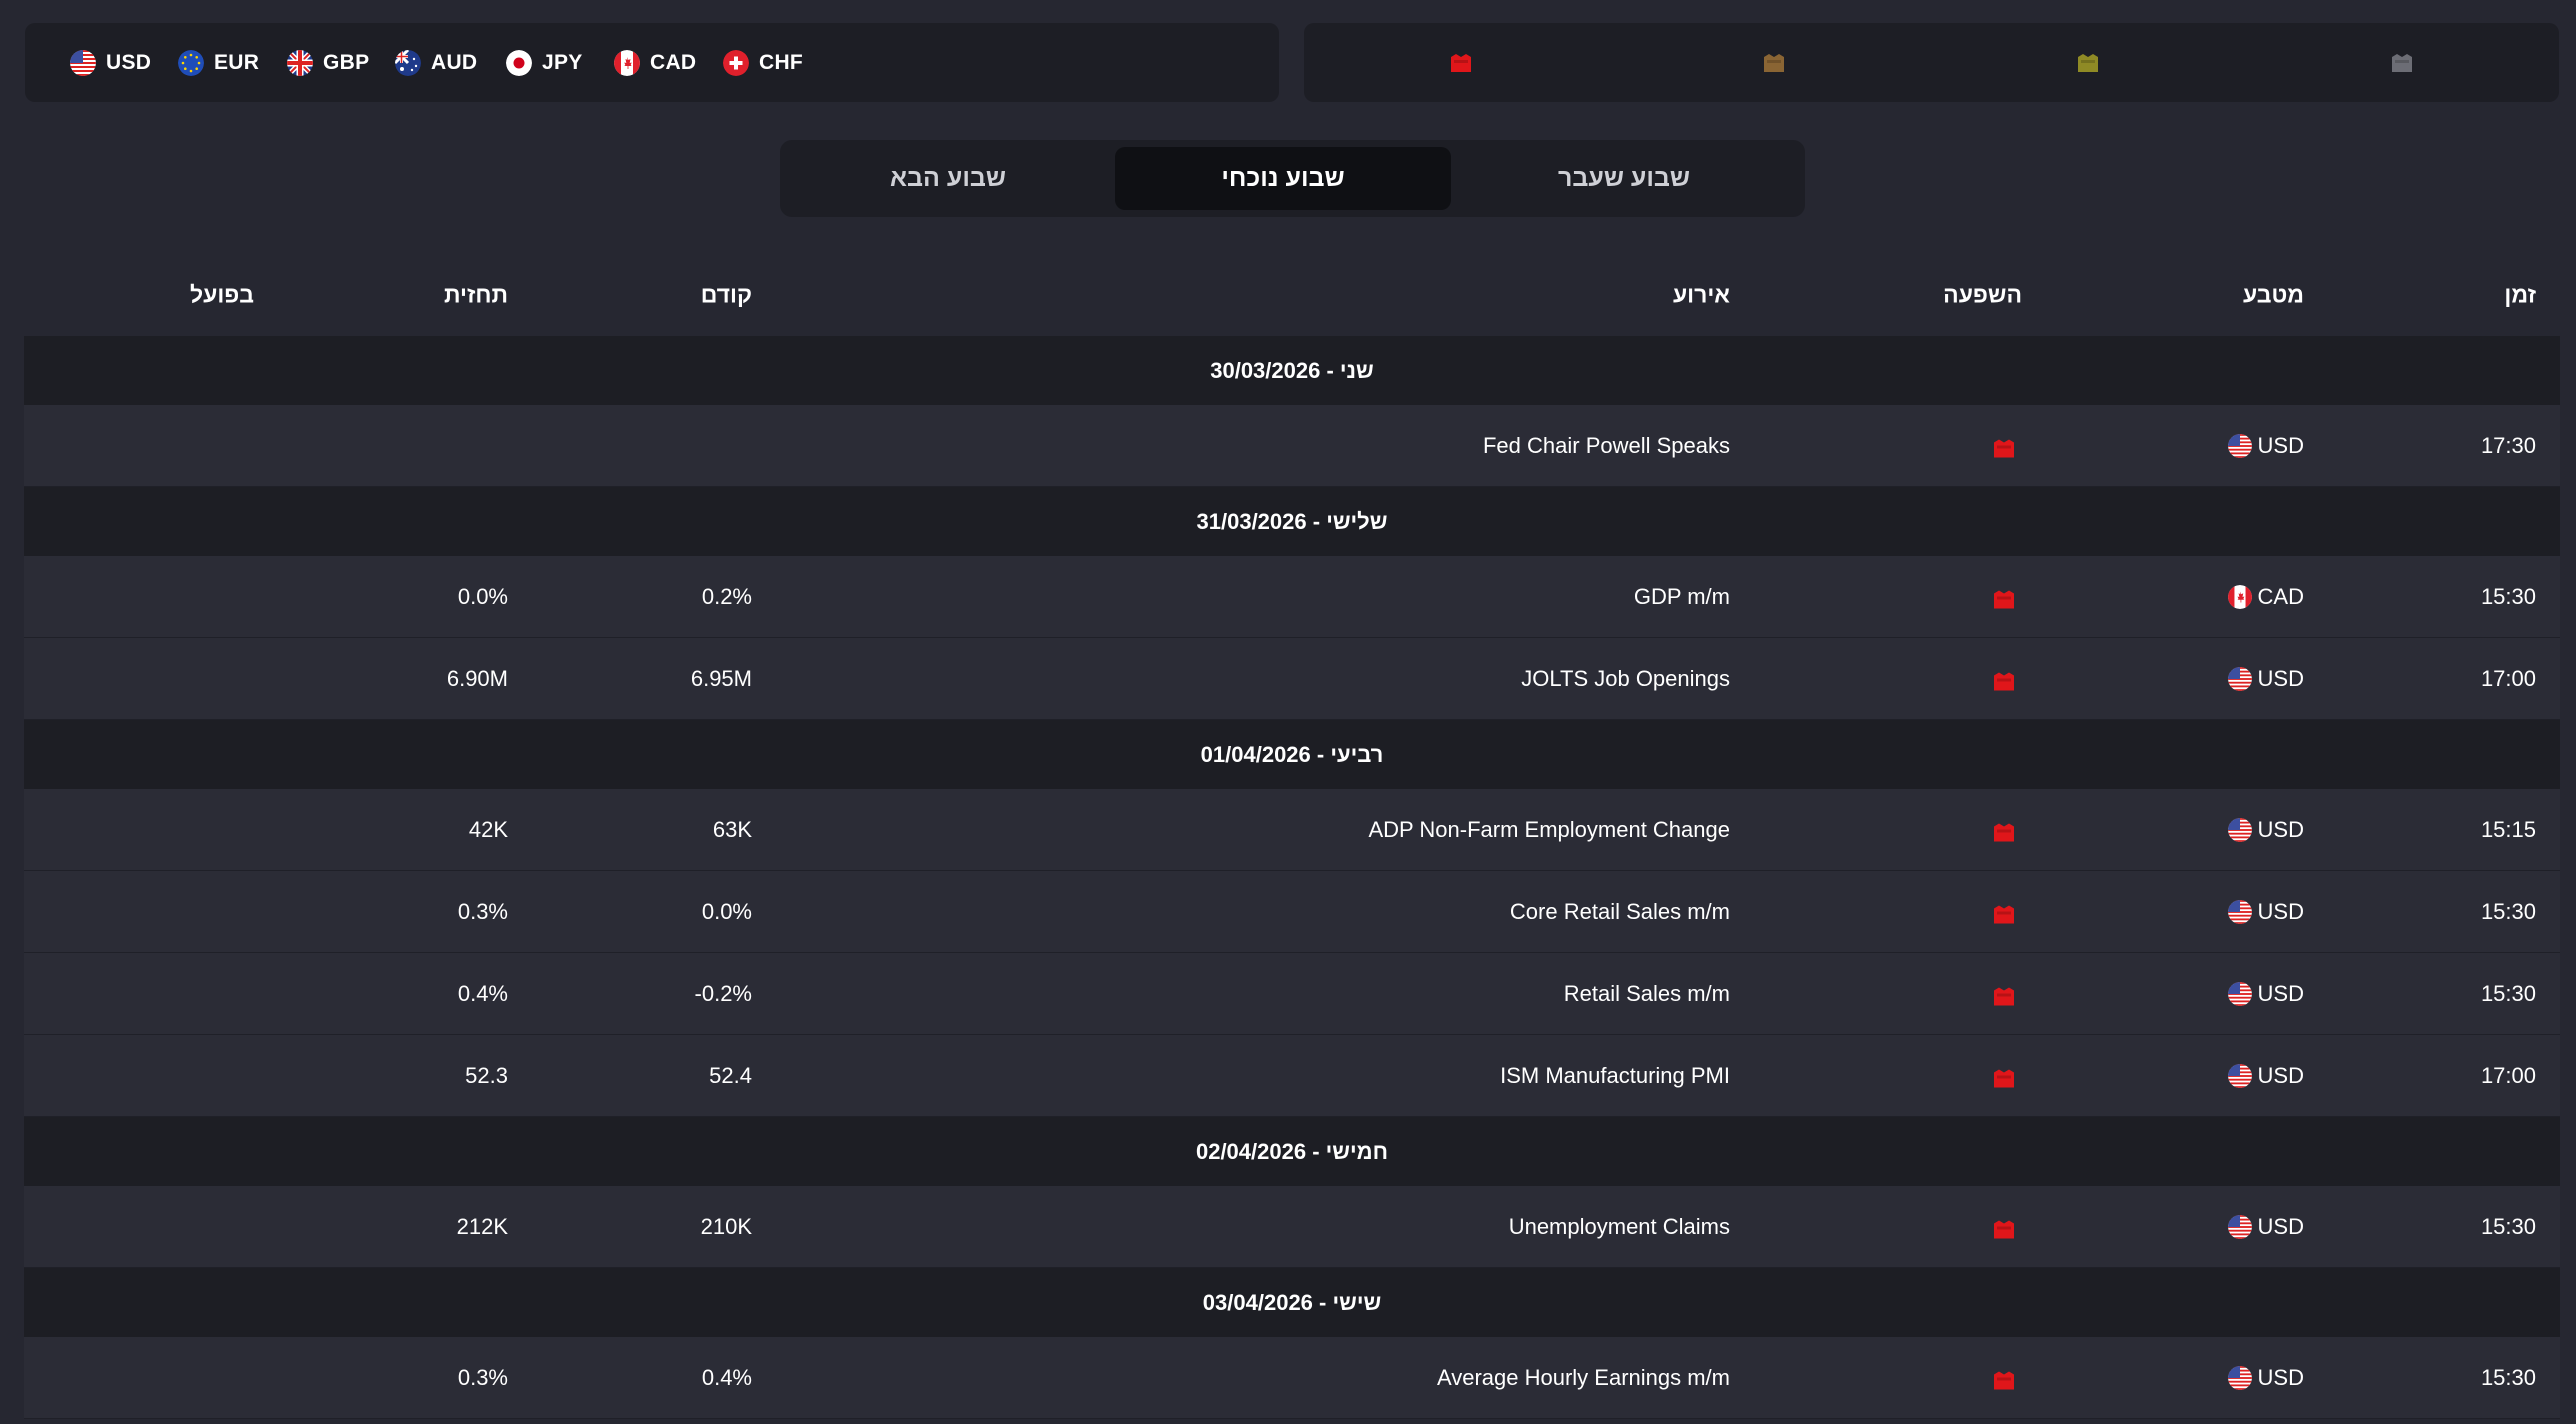 The height and width of the screenshot is (1424, 2576). Describe the element at coordinates (1583, 1377) in the screenshot. I see `event-name: Average Hourly Earnings m/m` at that location.